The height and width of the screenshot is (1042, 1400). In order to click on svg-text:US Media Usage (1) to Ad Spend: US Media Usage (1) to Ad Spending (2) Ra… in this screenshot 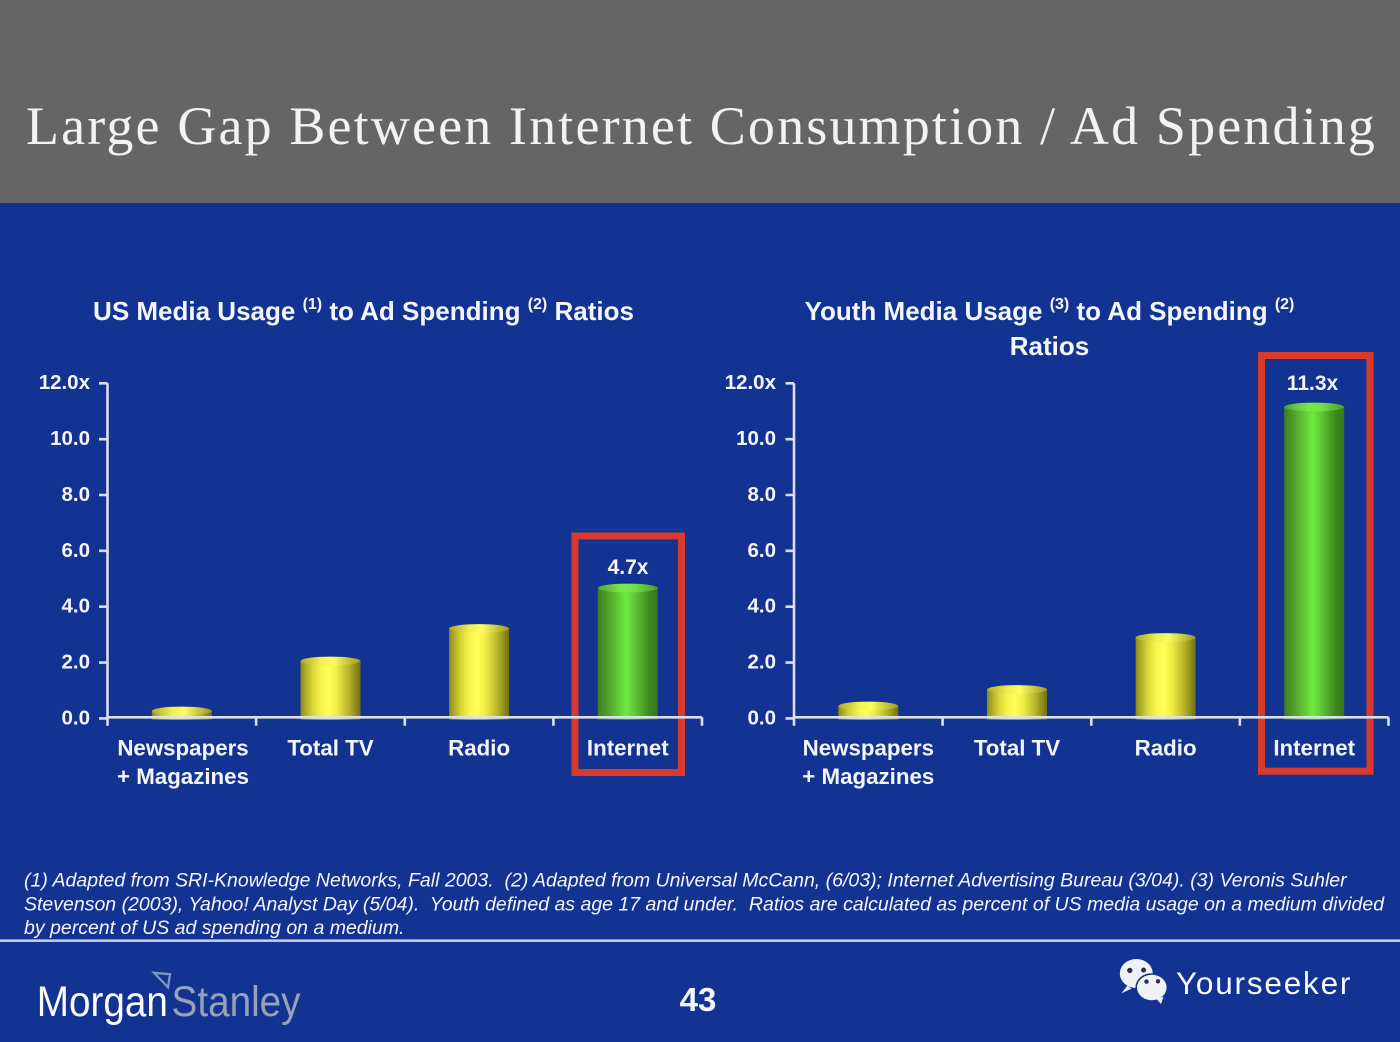, I will do `click(363, 311)`.